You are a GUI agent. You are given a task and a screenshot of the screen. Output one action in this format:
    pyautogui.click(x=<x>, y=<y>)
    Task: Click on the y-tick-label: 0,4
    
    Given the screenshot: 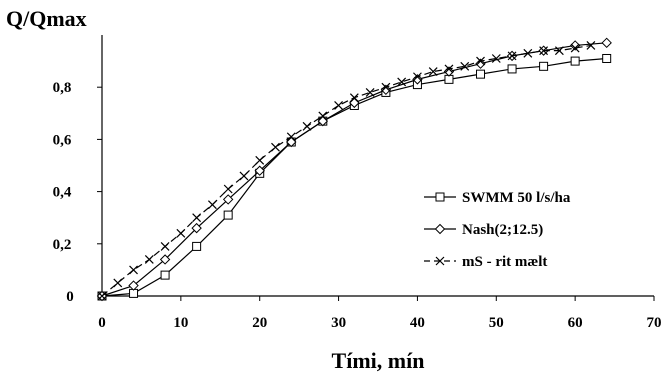 What is the action you would take?
    pyautogui.click(x=62, y=193)
    